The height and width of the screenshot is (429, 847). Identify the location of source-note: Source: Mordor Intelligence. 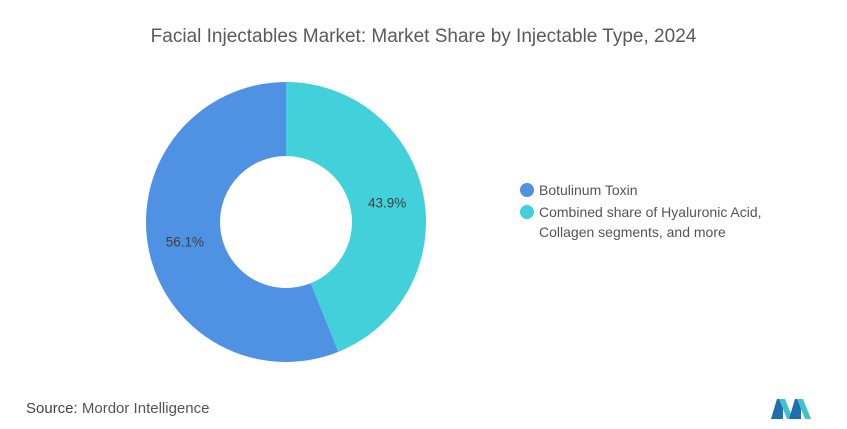
(117, 408).